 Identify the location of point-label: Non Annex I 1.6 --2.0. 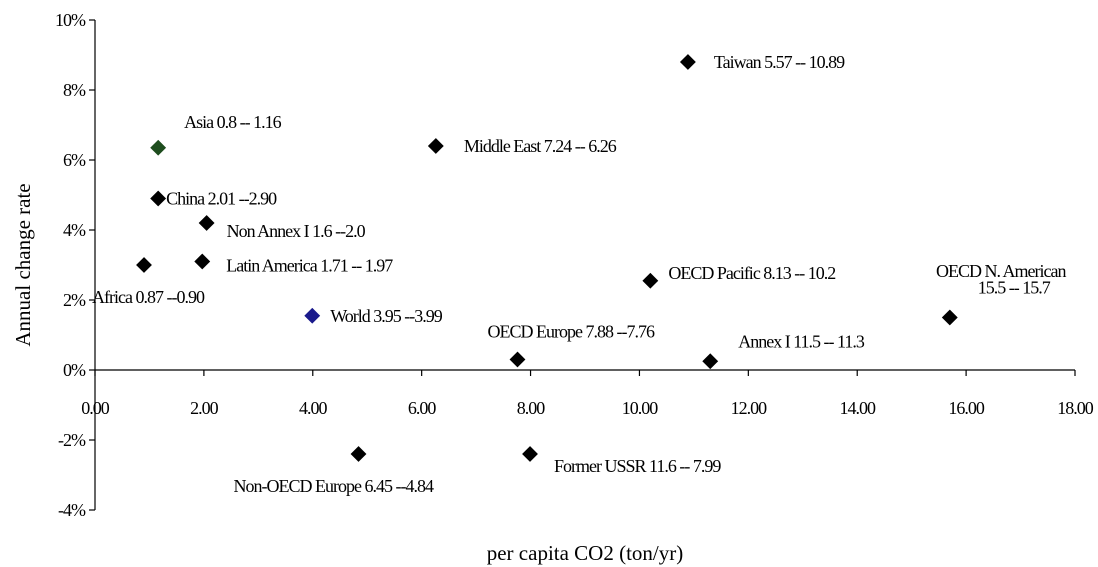
(296, 231).